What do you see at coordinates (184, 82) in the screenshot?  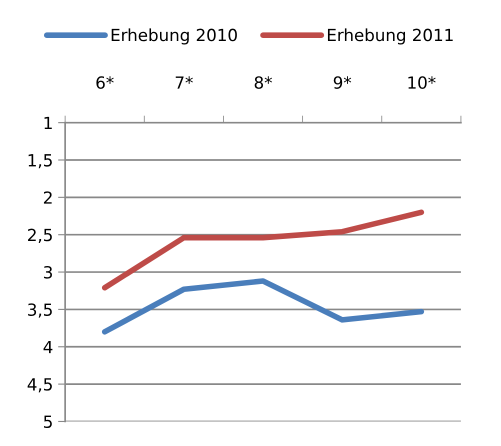 I see `x-tick-label: 7*` at bounding box center [184, 82].